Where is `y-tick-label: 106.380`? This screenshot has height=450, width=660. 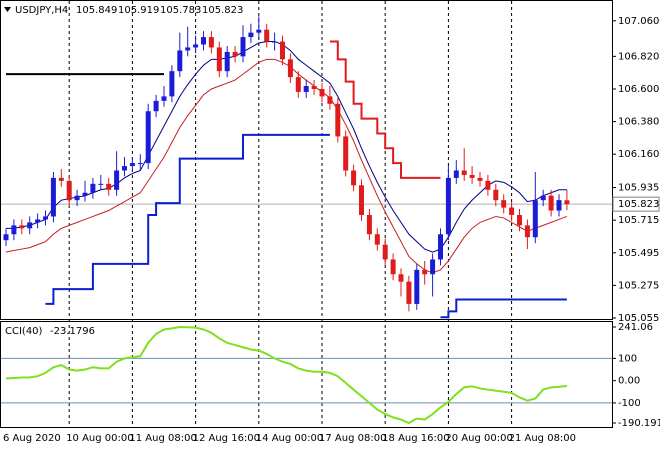 y-tick-label: 106.380 is located at coordinates (638, 122).